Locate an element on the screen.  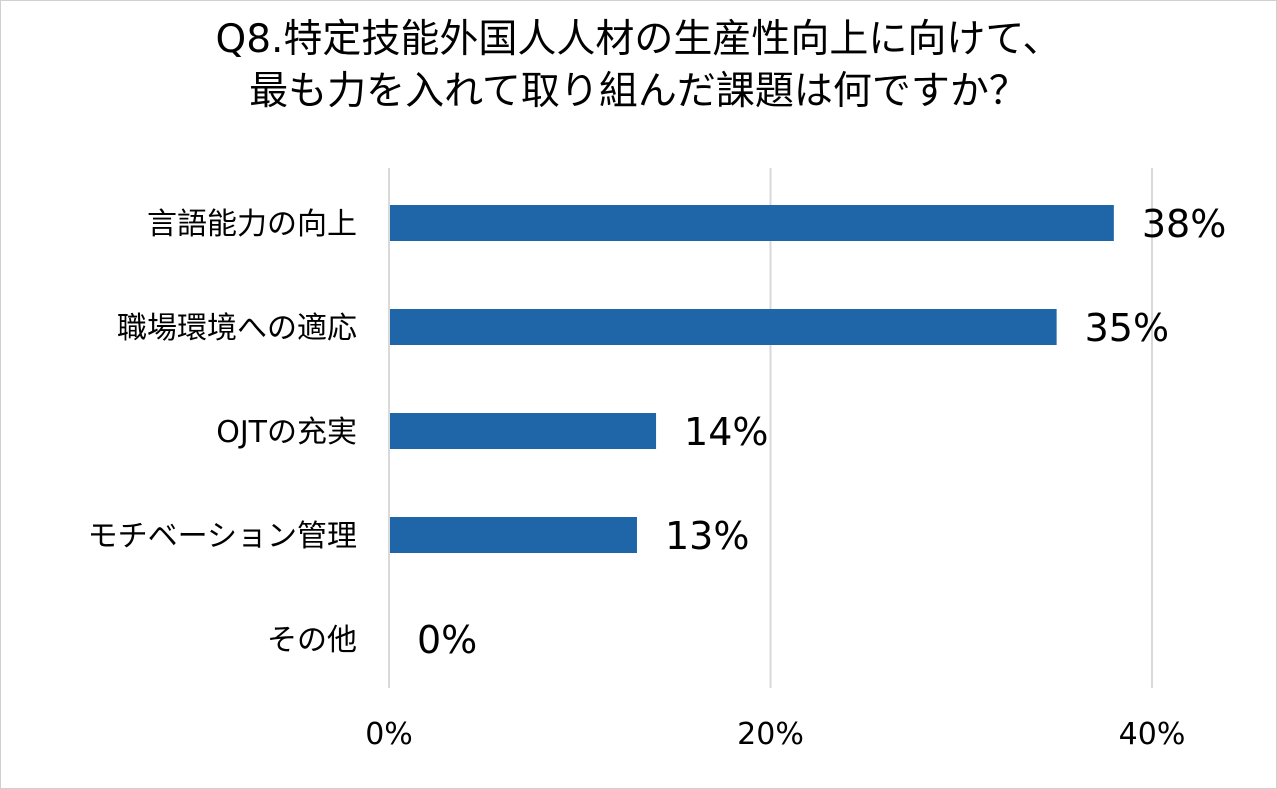
category-label: OJTの充実 is located at coordinates (286, 432).